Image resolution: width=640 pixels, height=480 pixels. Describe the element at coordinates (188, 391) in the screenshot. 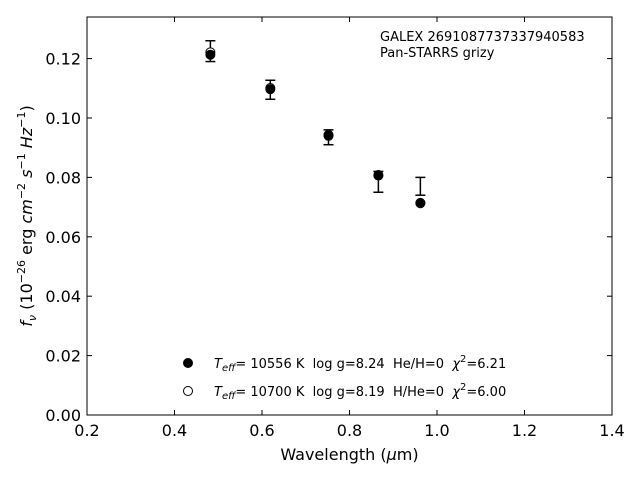

I see `legend-marker-open` at that location.